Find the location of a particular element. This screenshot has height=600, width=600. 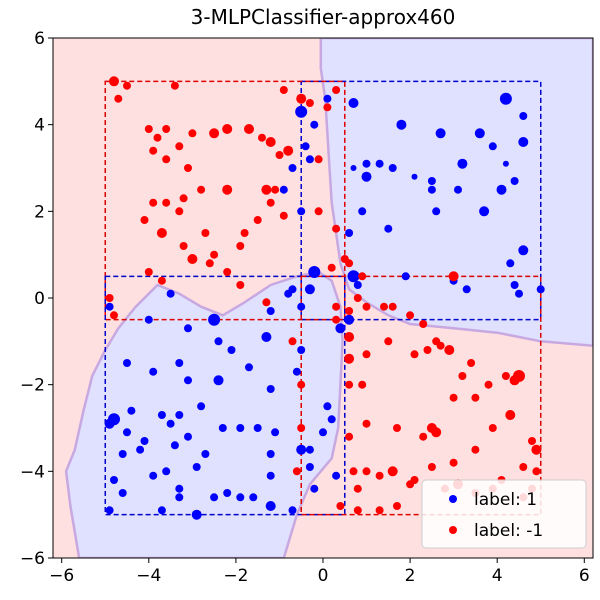

y-axis: −6 −4 −2 0 2 4 6 is located at coordinates (36, 299).